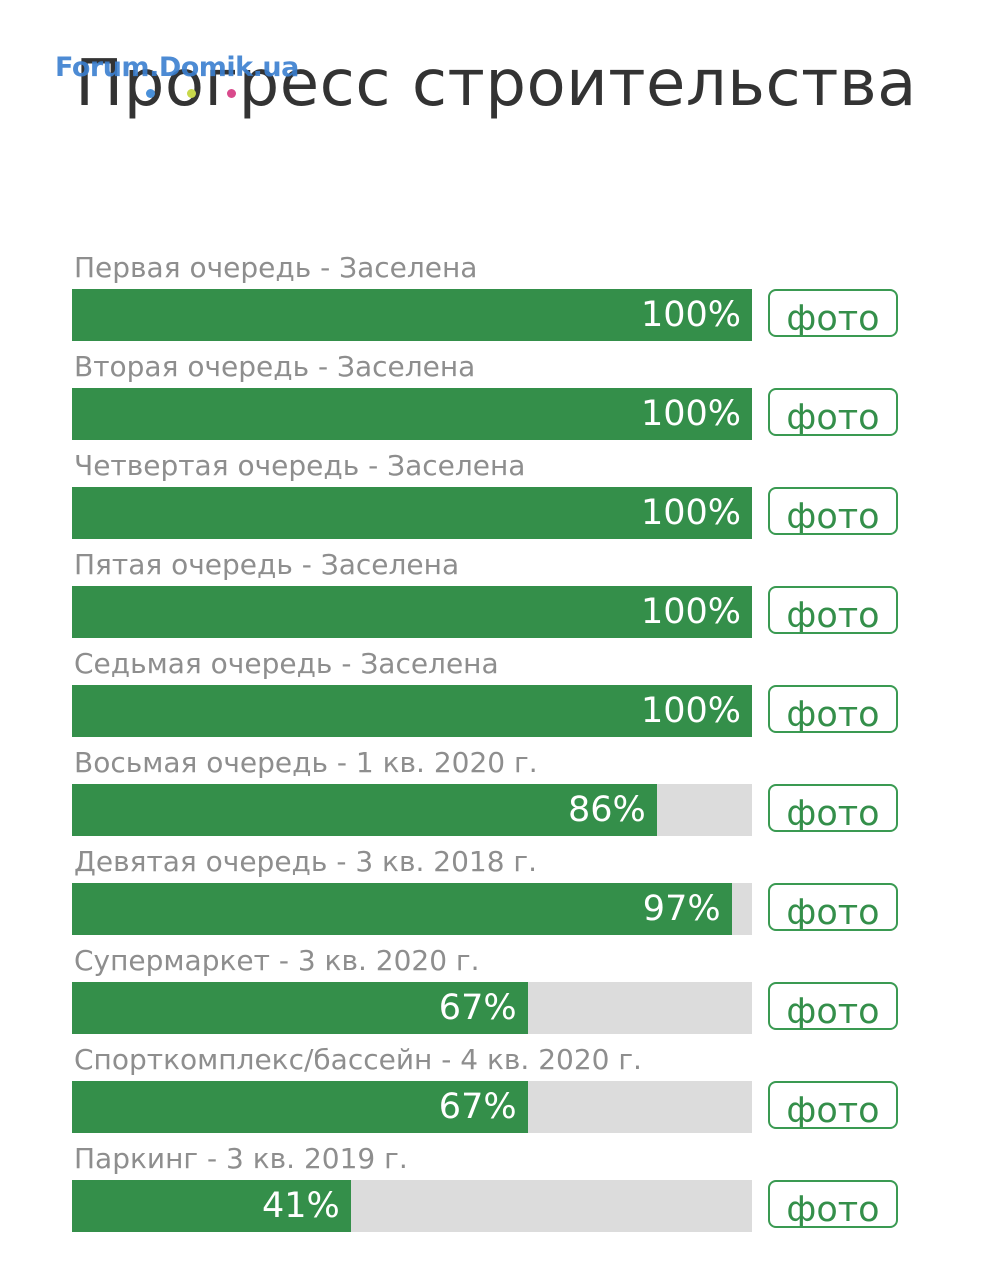 Image resolution: width=992 pixels, height=1280 pixels. Describe the element at coordinates (496, 84) in the screenshot. I see `page-title: Прогресс строительства` at that location.